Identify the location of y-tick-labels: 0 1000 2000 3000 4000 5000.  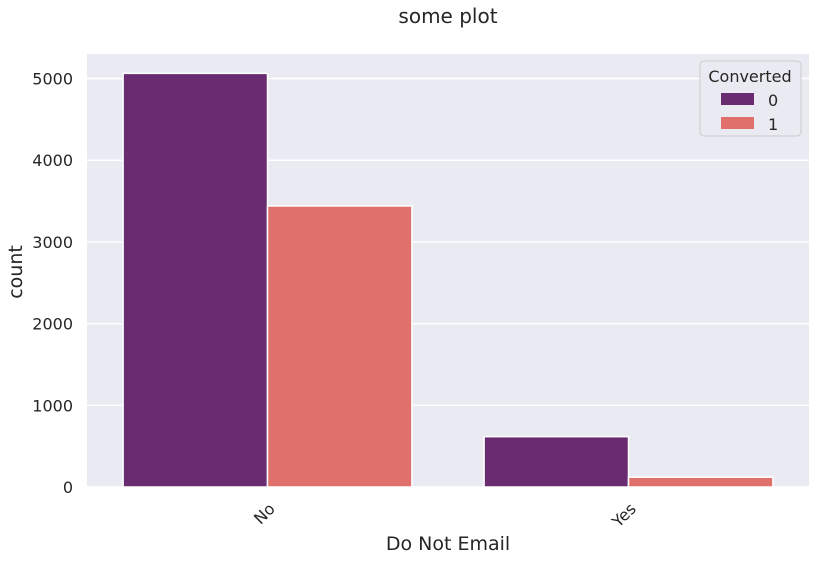
(52, 283).